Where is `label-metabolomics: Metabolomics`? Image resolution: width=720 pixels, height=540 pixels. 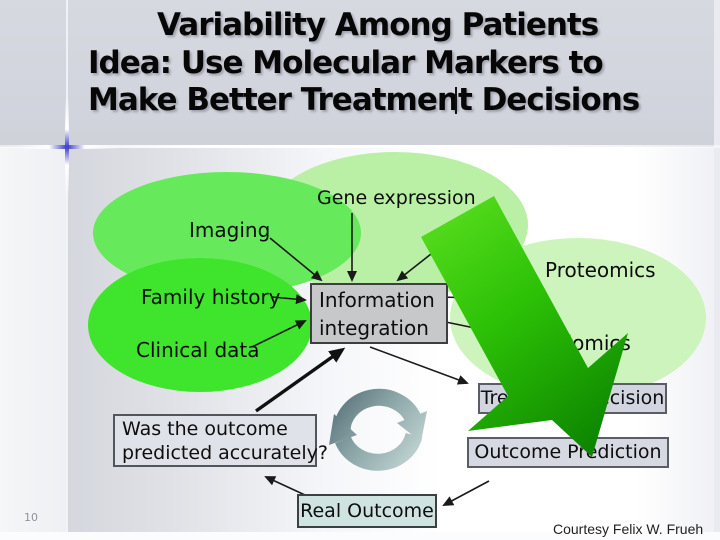
label-metabolomics: Metabolomics is located at coordinates (561, 343).